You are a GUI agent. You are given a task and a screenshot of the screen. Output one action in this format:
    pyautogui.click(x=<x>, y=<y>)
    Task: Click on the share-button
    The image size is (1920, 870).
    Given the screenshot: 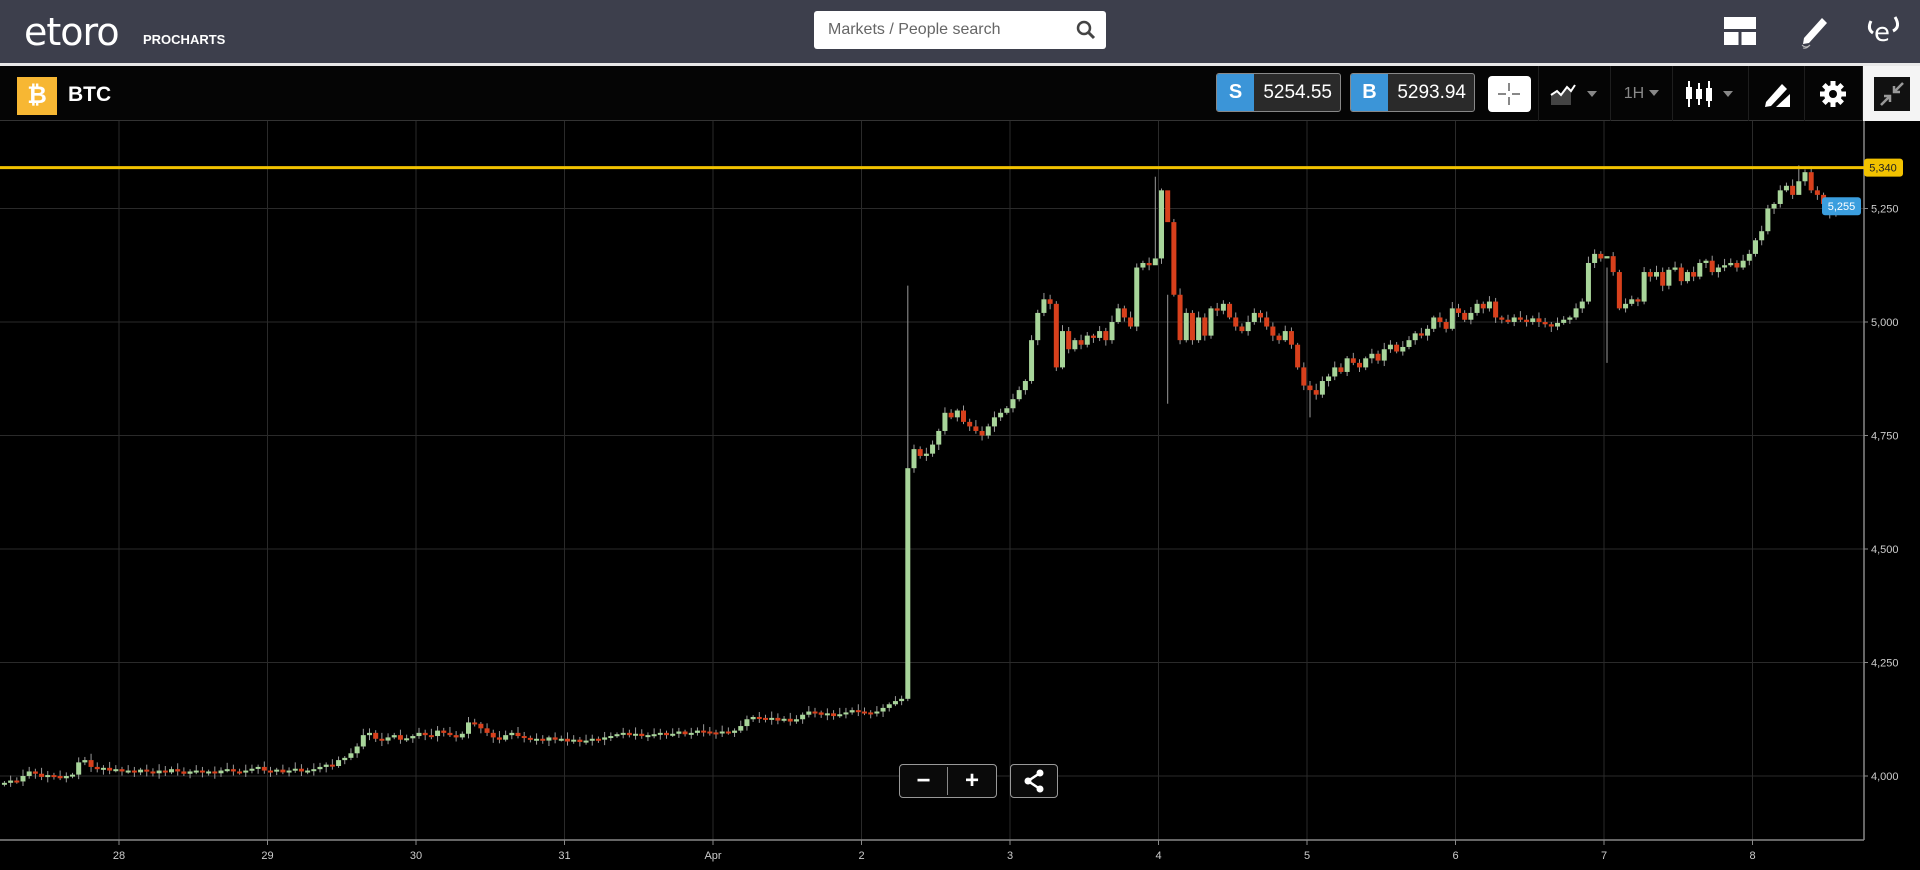 What is the action you would take?
    pyautogui.click(x=1034, y=781)
    